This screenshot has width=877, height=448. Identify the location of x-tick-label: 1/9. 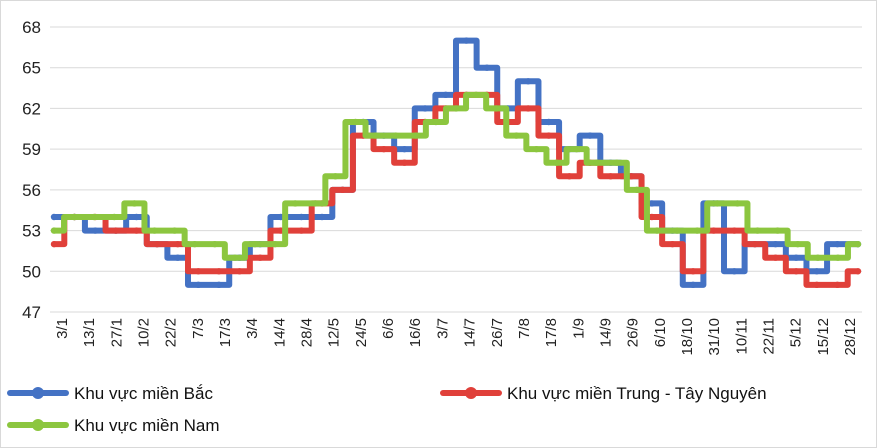
(578, 328).